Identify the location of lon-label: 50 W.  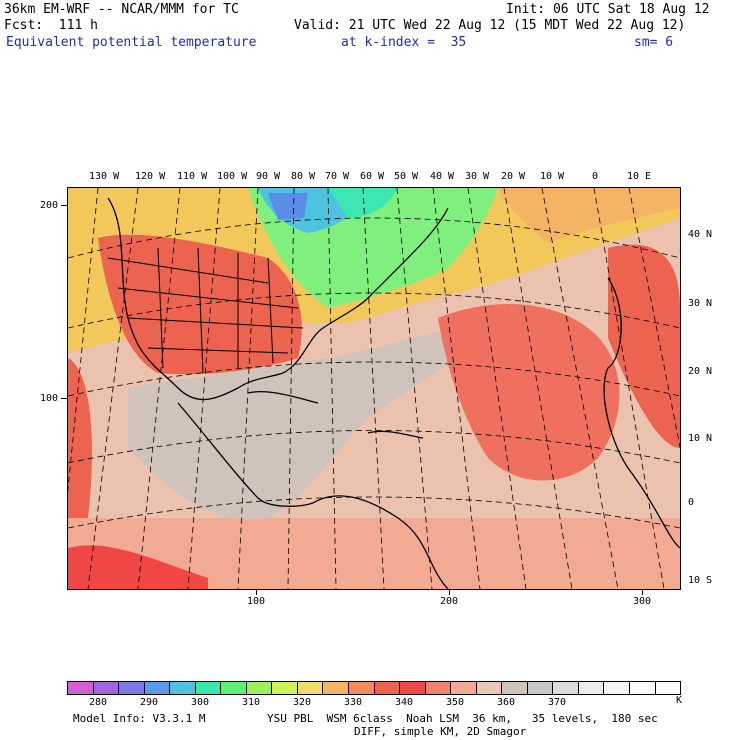
(406, 176).